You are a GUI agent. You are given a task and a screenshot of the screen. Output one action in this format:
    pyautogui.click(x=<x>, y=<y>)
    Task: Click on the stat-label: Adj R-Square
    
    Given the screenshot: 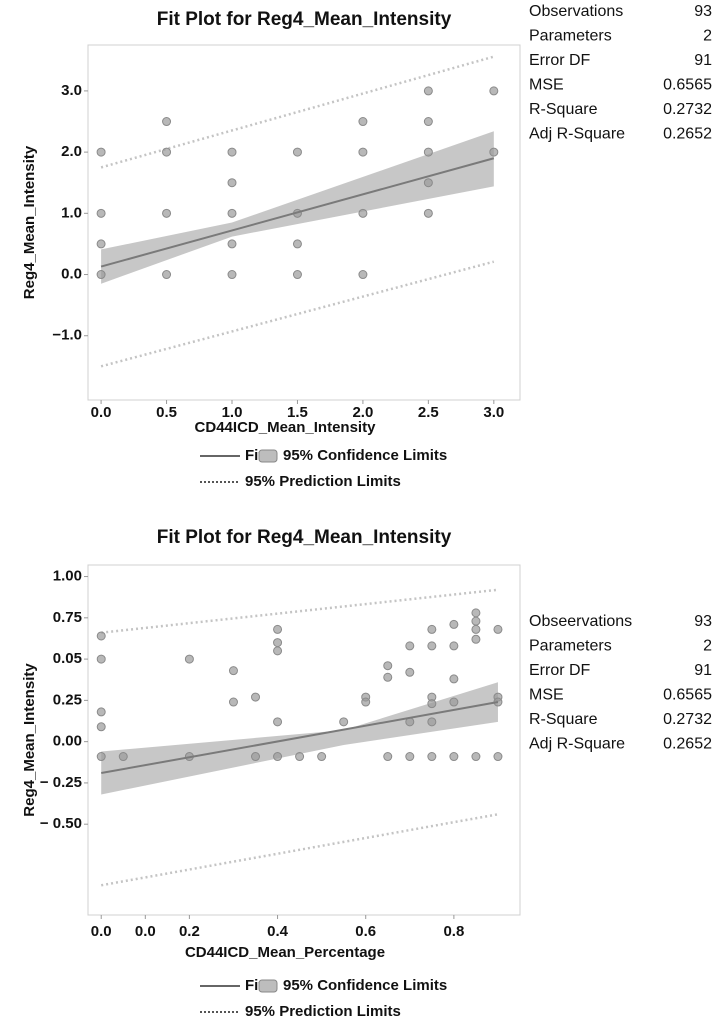 What is the action you would take?
    pyautogui.click(x=577, y=134)
    